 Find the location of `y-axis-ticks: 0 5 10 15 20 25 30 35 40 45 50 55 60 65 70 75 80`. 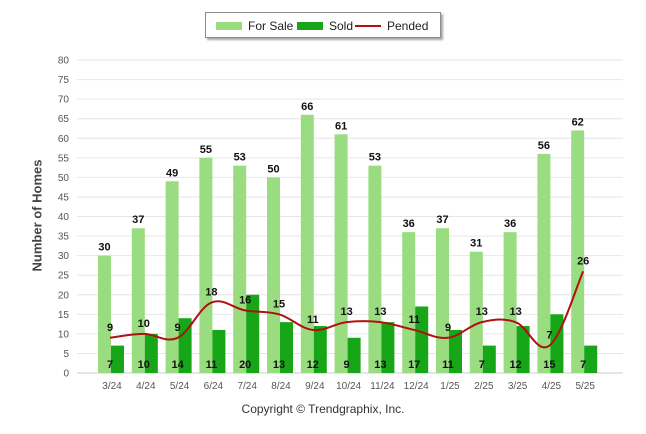

y-axis-ticks: 0 5 10 15 20 25 30 35 40 45 50 55 60 65 70 75 80 is located at coordinates (64, 218).